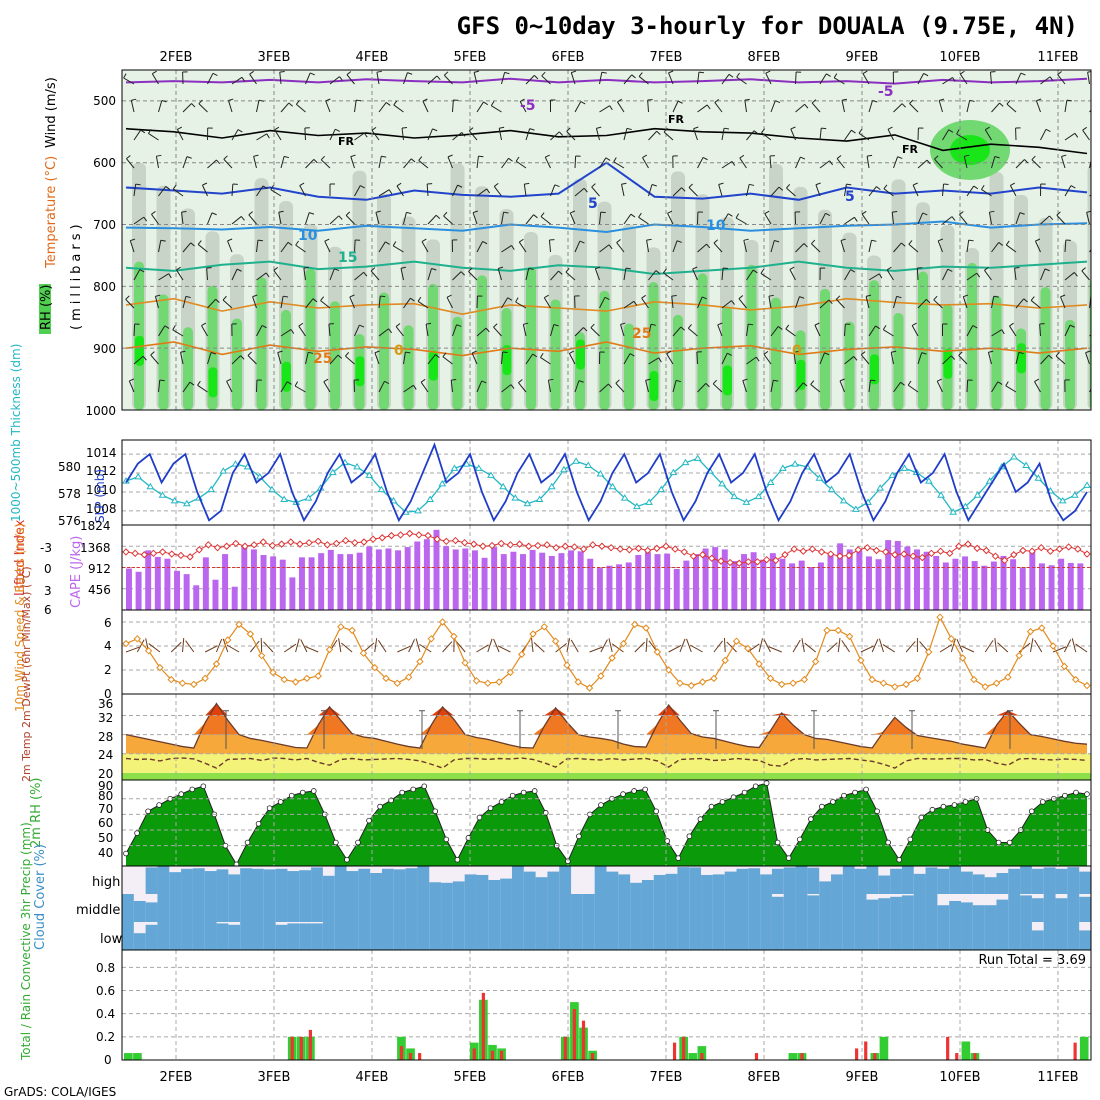  I want to click on wind-tick: 6, so click(108, 623).